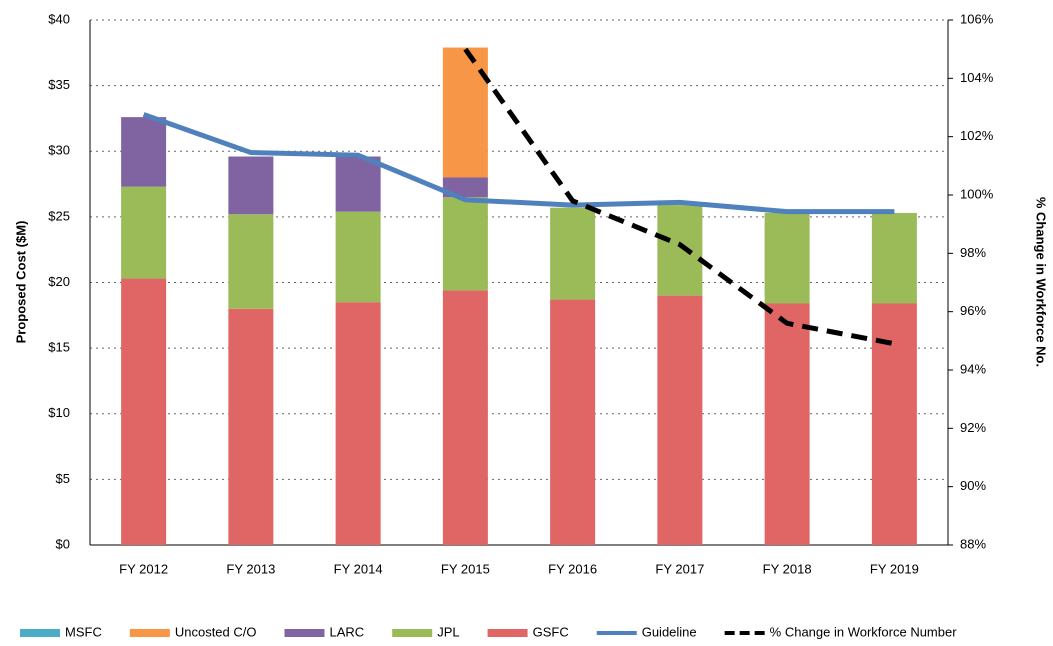  Describe the element at coordinates (977, 77) in the screenshot. I see `y2-tick-label: 104%` at that location.